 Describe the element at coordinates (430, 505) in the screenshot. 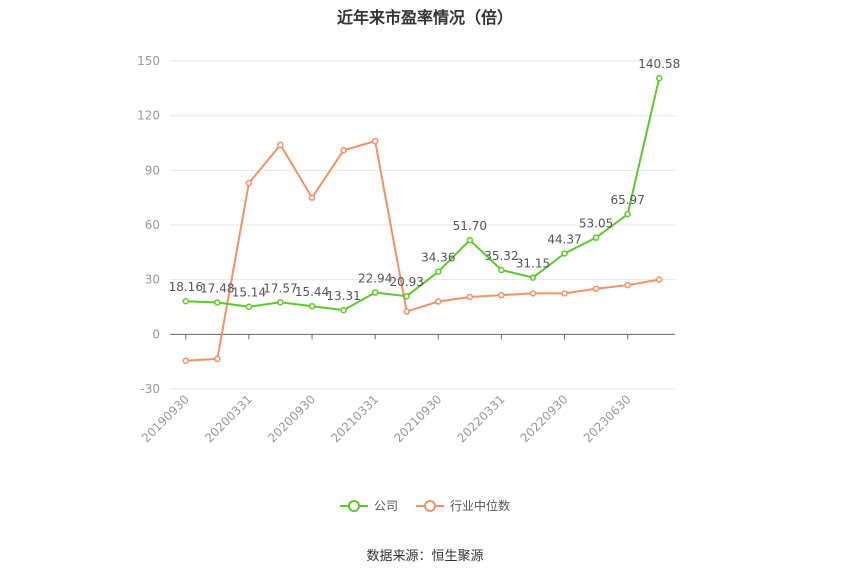

I see `legend-swatch-industry-icon` at that location.